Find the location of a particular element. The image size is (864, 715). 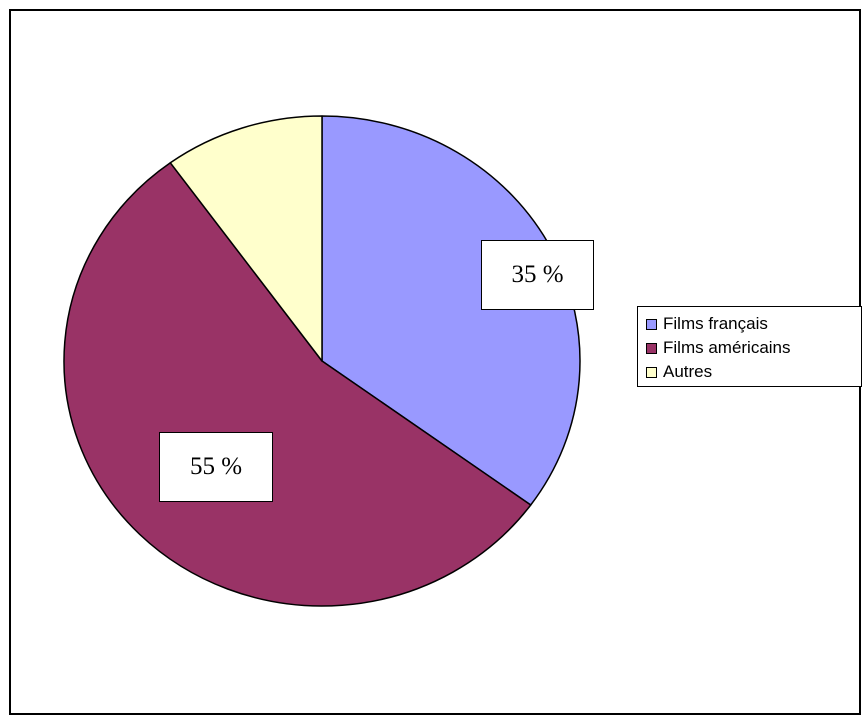

legend-item-films-francais: Films français is located at coordinates (753, 324).